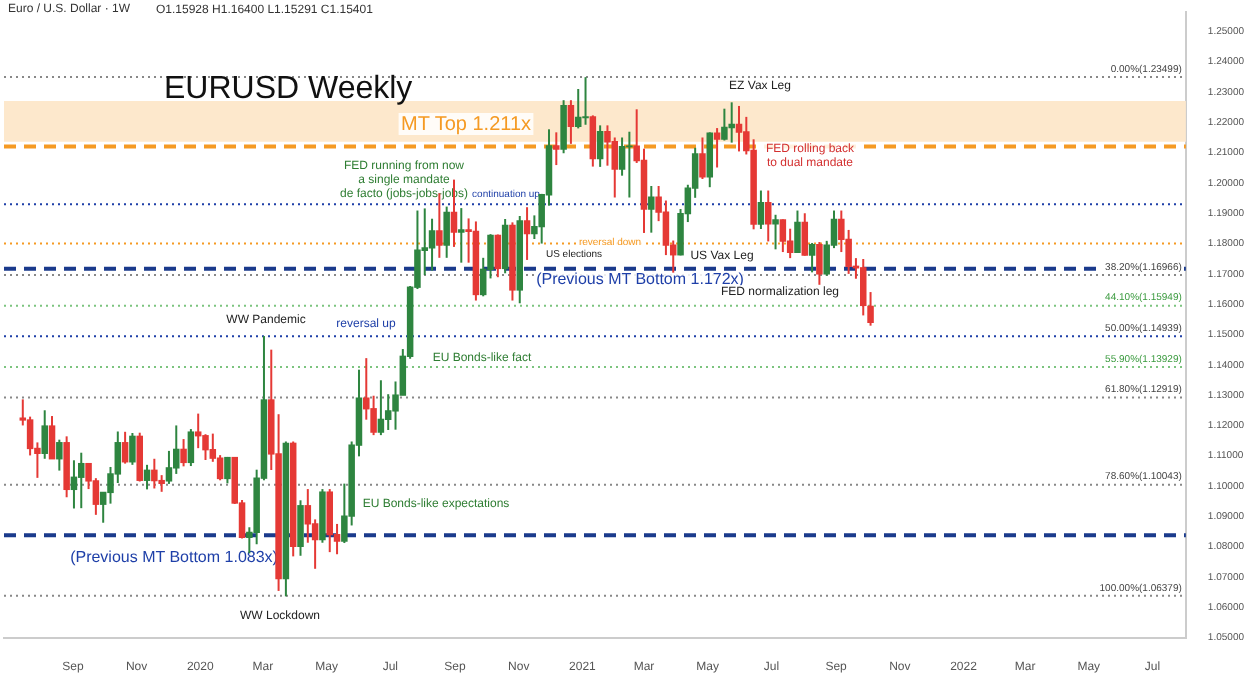 The image size is (1250, 680). I want to click on annotation: (Previous MT Bottom 1.172x), so click(640, 279).